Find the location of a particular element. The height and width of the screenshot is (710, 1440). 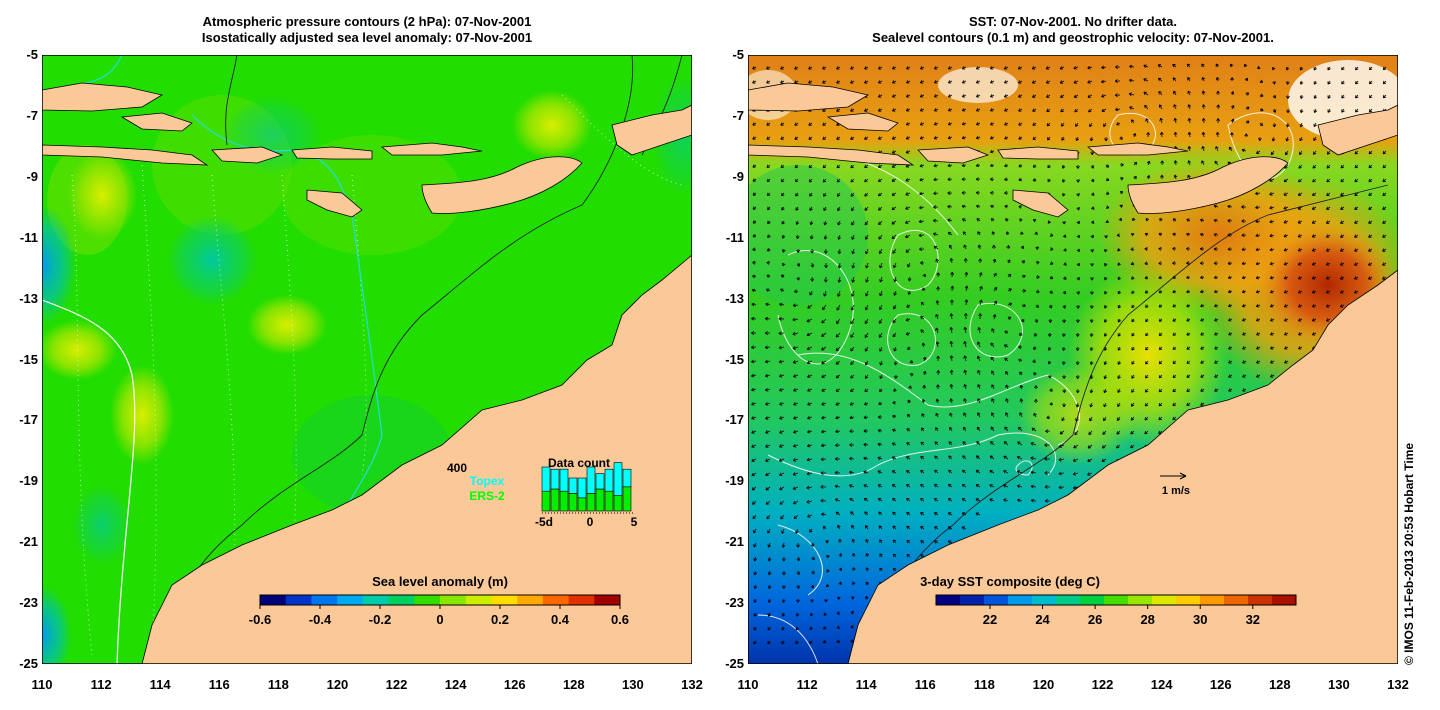

colorbar-tick-label: 30 is located at coordinates (1200, 619).